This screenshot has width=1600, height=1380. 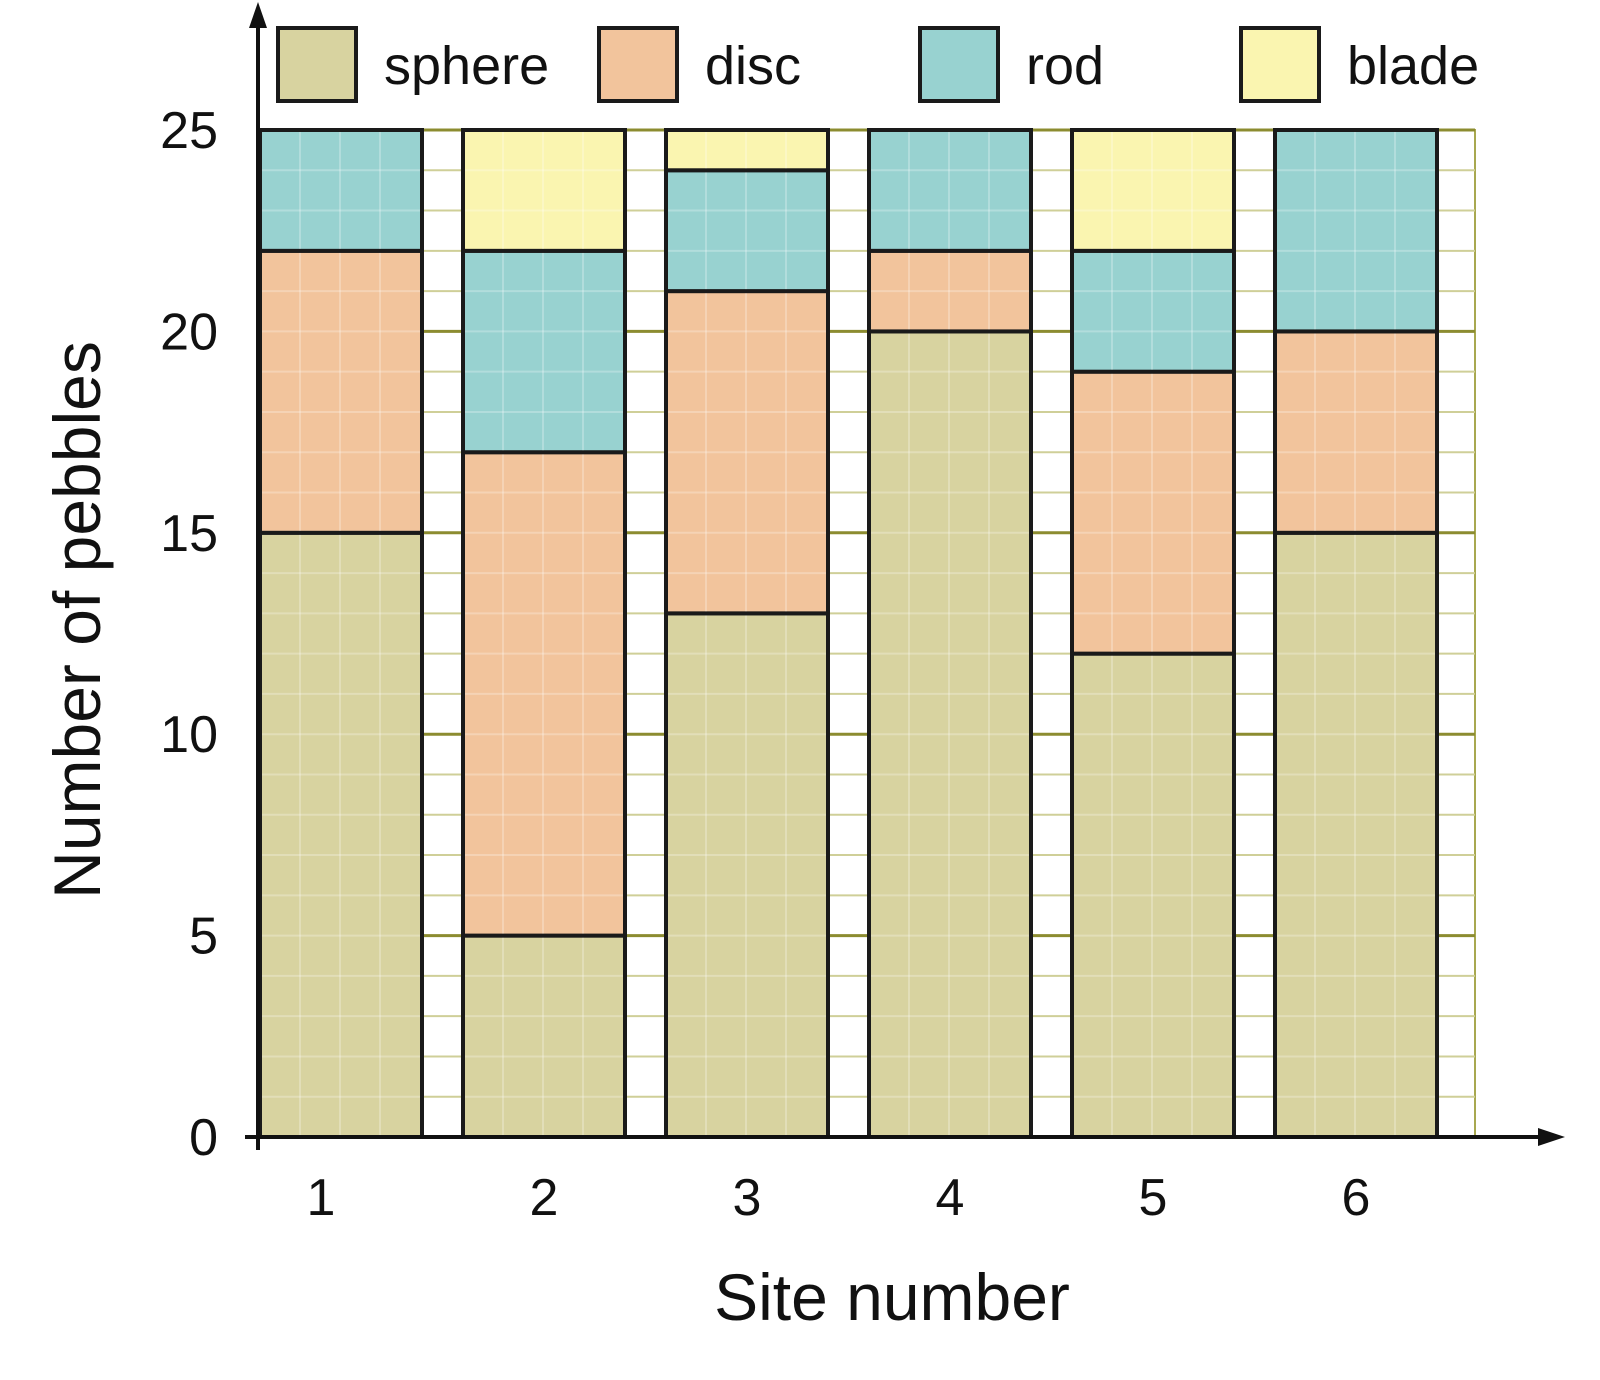 I want to click on legend-swatch-sphere, so click(x=317, y=64).